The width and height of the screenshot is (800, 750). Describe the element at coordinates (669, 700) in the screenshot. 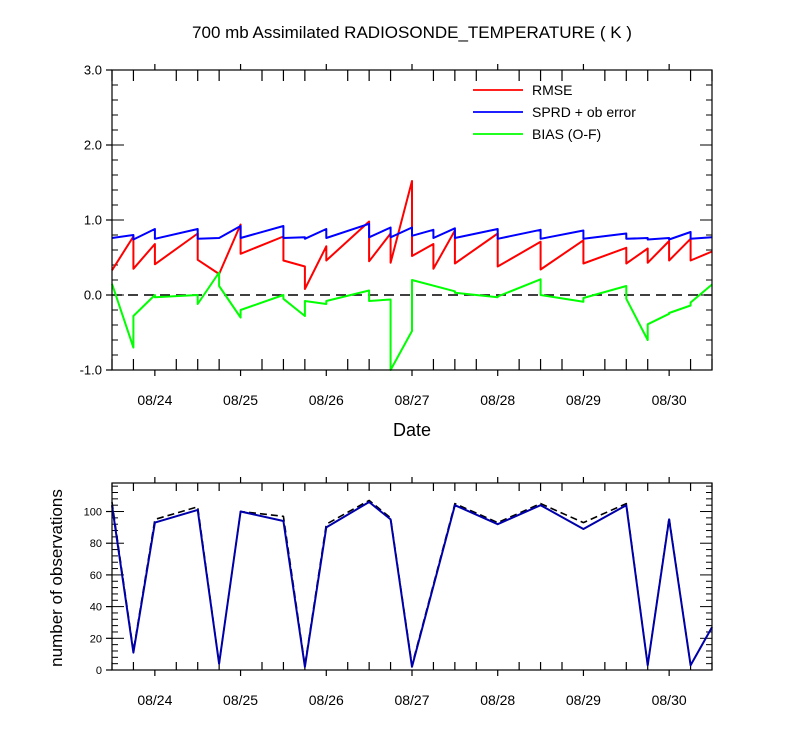

I see `bottom-x-tick-label: 08/30` at that location.